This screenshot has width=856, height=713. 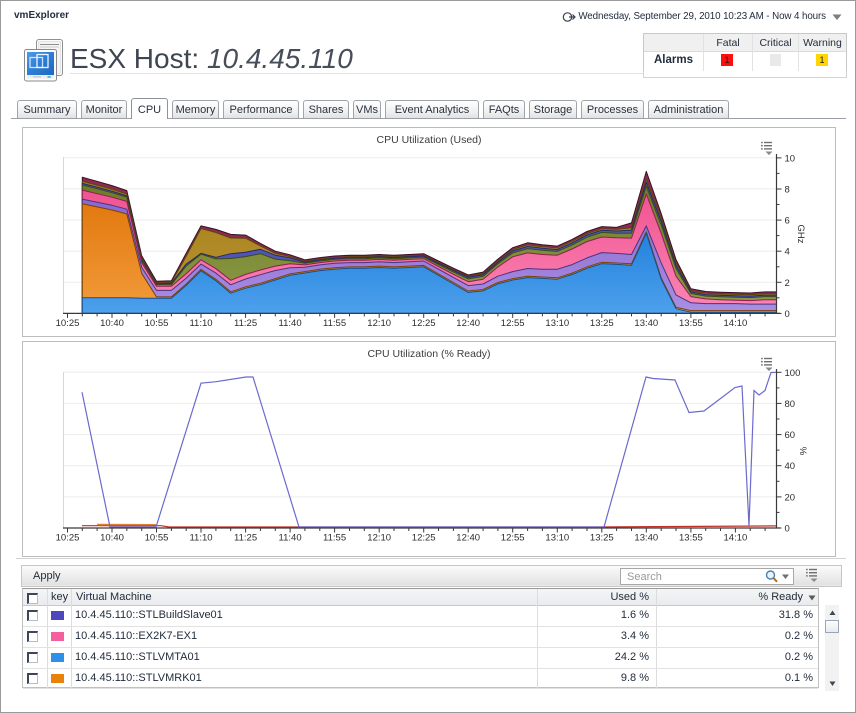 What do you see at coordinates (790, 404) in the screenshot?
I see `svg-text: 80` at bounding box center [790, 404].